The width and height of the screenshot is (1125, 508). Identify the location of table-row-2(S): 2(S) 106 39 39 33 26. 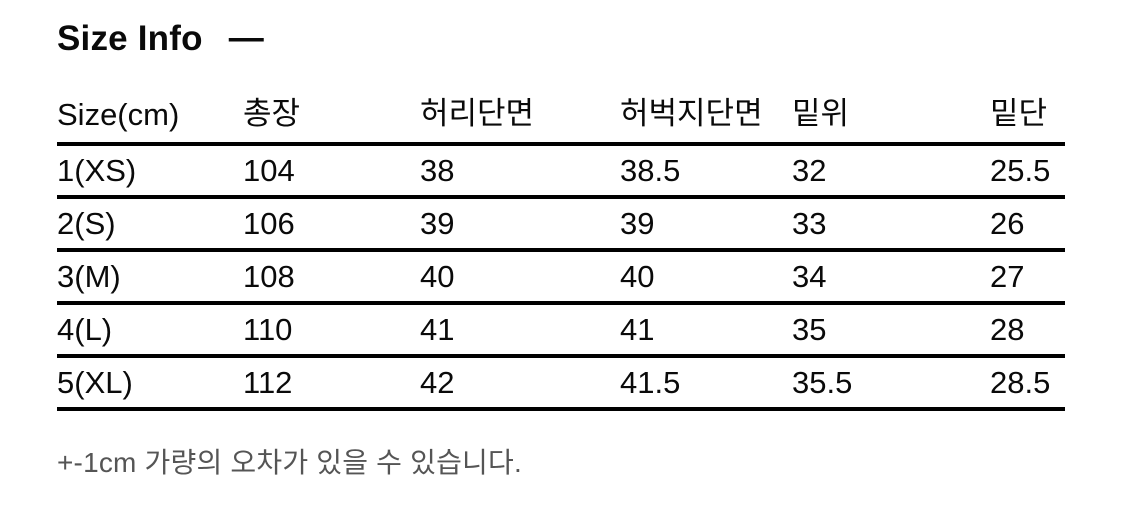
(561, 224).